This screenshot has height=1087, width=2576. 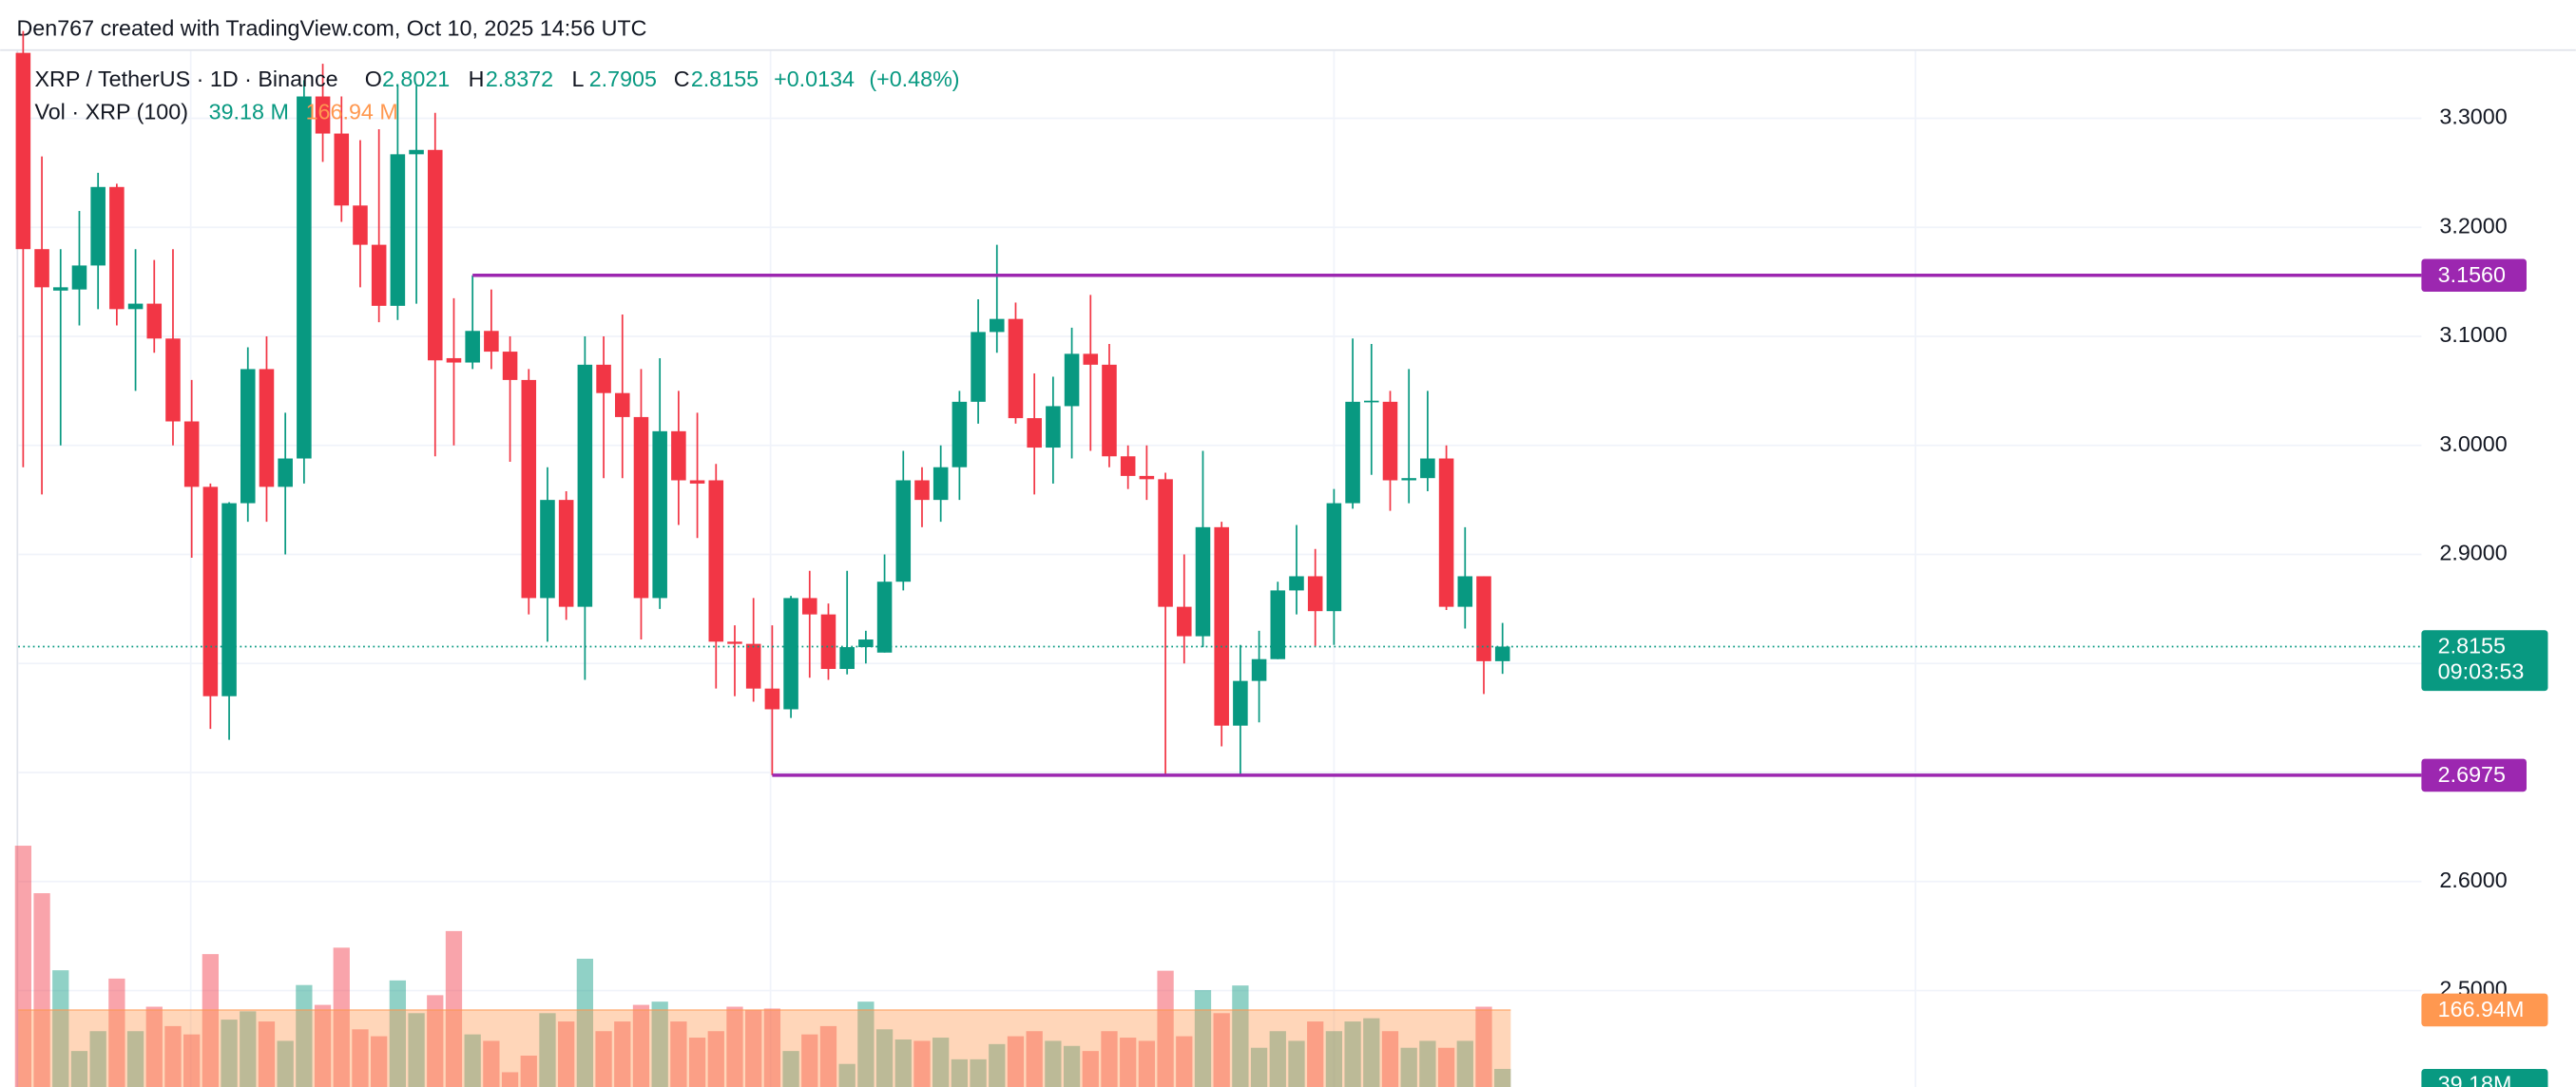 What do you see at coordinates (814, 79) in the screenshot?
I see `change: +0.0134` at bounding box center [814, 79].